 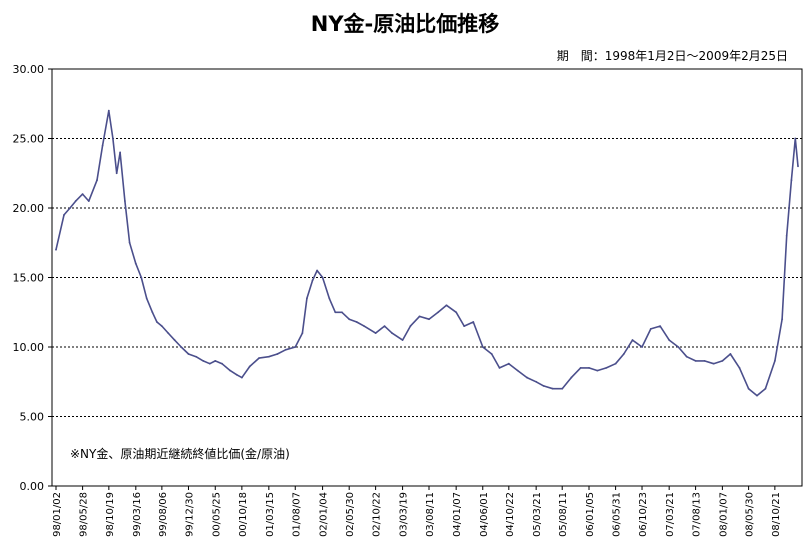 I want to click on x-tick-label: 98/01/02, so click(x=57, y=514).